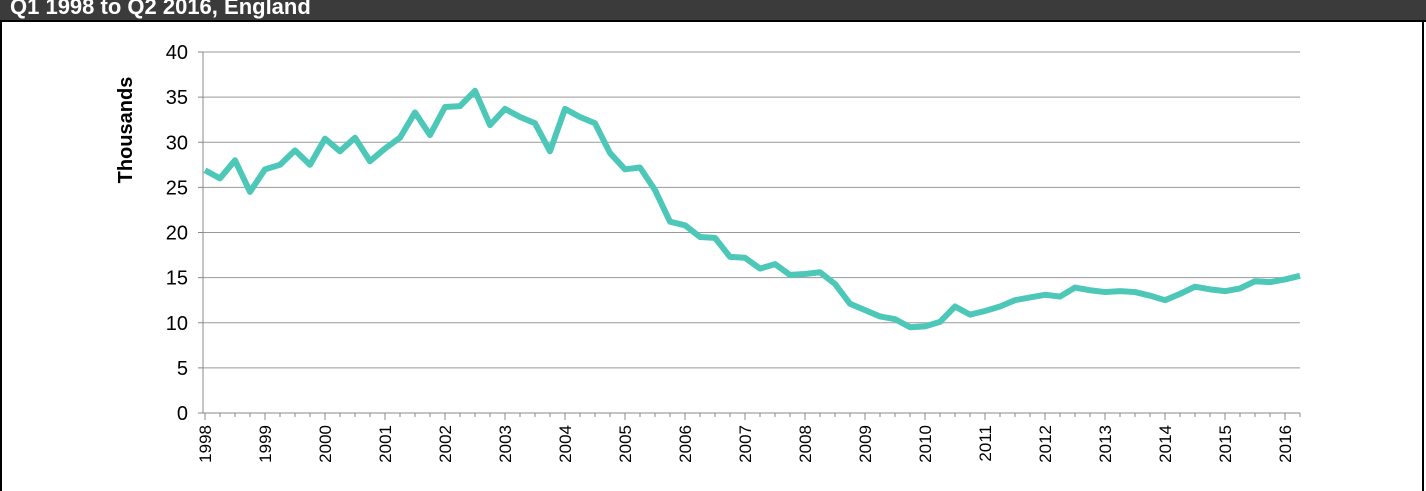 The width and height of the screenshot is (1426, 491). I want to click on y-tick-label: 0, so click(182, 414).